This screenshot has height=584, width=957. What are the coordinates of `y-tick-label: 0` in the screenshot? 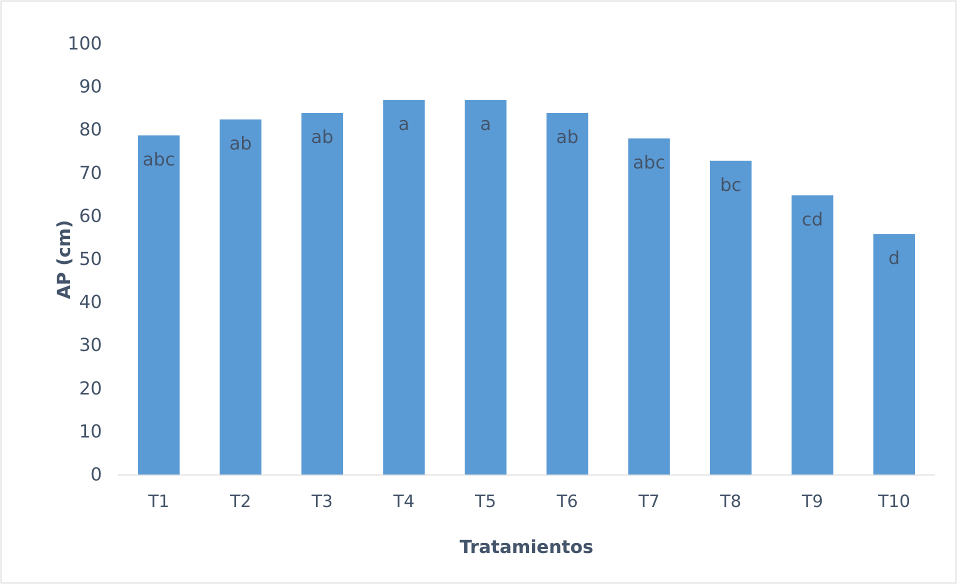 It's located at (96, 475).